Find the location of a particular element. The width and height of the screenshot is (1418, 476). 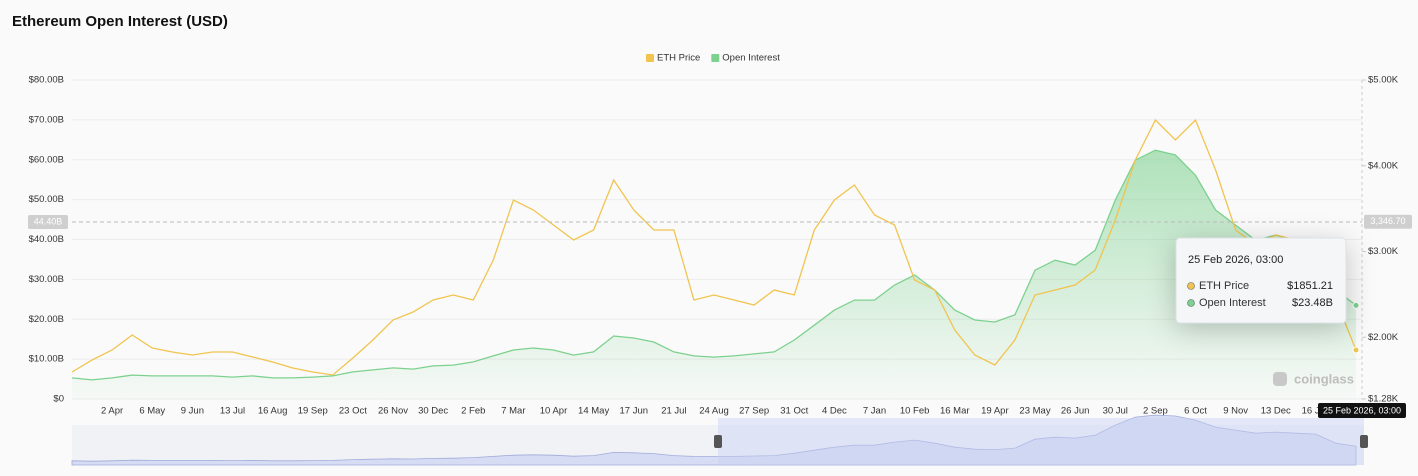

x-tick-label: 13 Jul is located at coordinates (232, 411).